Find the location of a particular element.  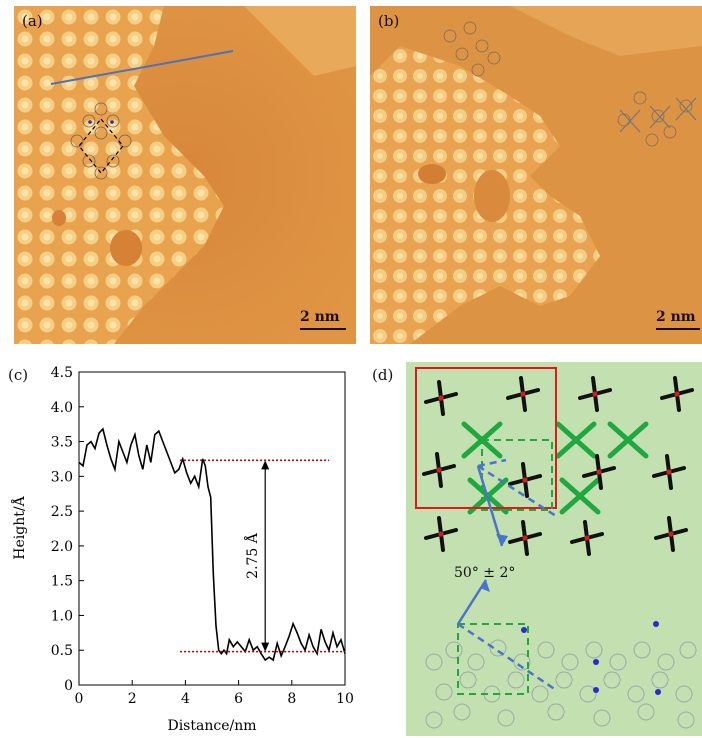

x-tick-label-3: 6 is located at coordinates (238, 699).